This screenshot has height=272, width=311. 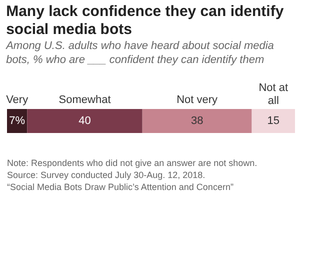 What do you see at coordinates (120, 187) in the screenshot?
I see `text: “Social Media Bots Draw Public’s Attention and Concern”` at bounding box center [120, 187].